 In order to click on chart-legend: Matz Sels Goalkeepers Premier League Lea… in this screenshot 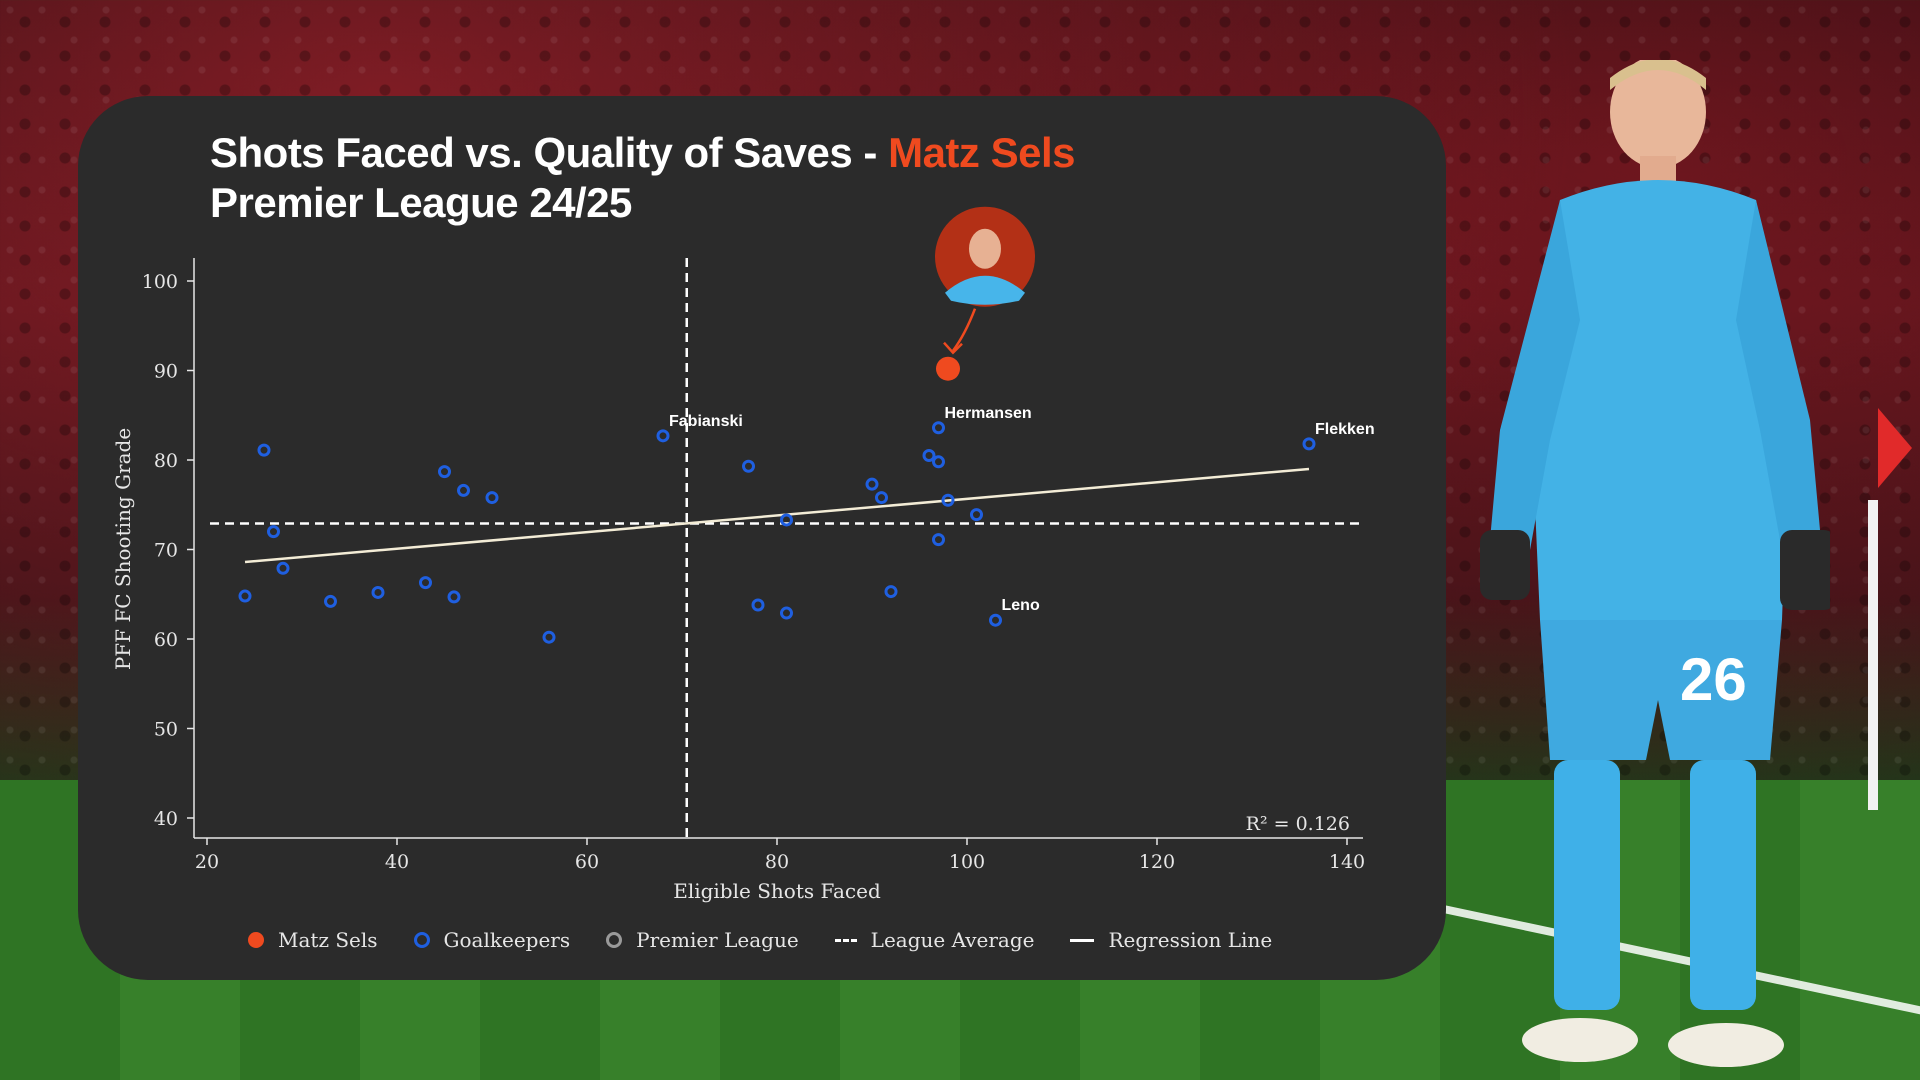, I will do `click(778, 940)`.